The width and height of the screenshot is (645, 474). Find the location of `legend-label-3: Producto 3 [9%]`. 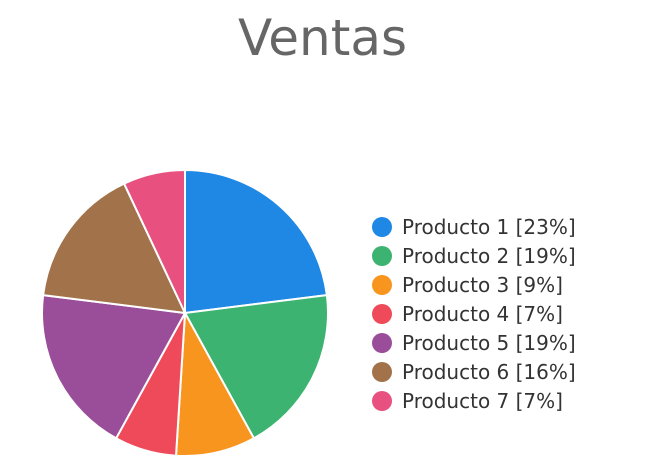

legend-label-3: Producto 3 [9%] is located at coordinates (482, 284).